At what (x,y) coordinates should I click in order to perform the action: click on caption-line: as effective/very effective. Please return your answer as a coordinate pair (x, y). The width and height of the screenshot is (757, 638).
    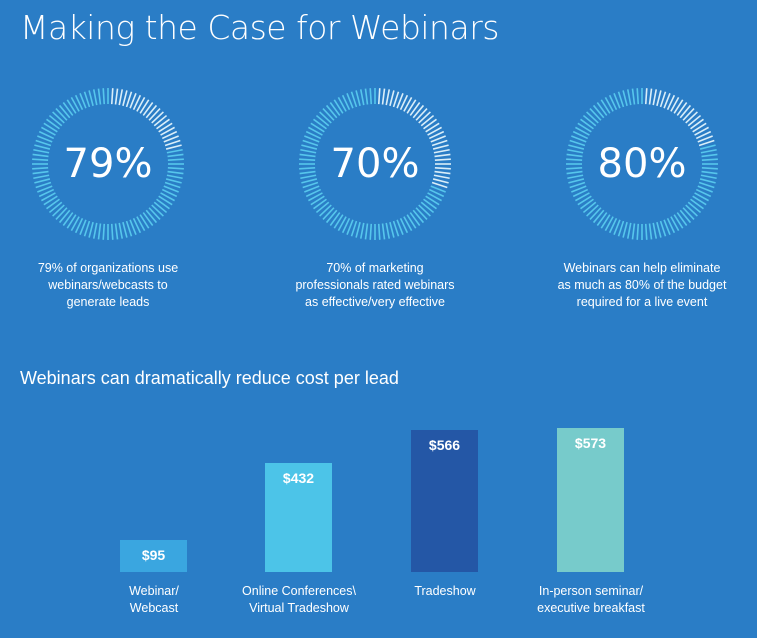
    Looking at the image, I should click on (375, 302).